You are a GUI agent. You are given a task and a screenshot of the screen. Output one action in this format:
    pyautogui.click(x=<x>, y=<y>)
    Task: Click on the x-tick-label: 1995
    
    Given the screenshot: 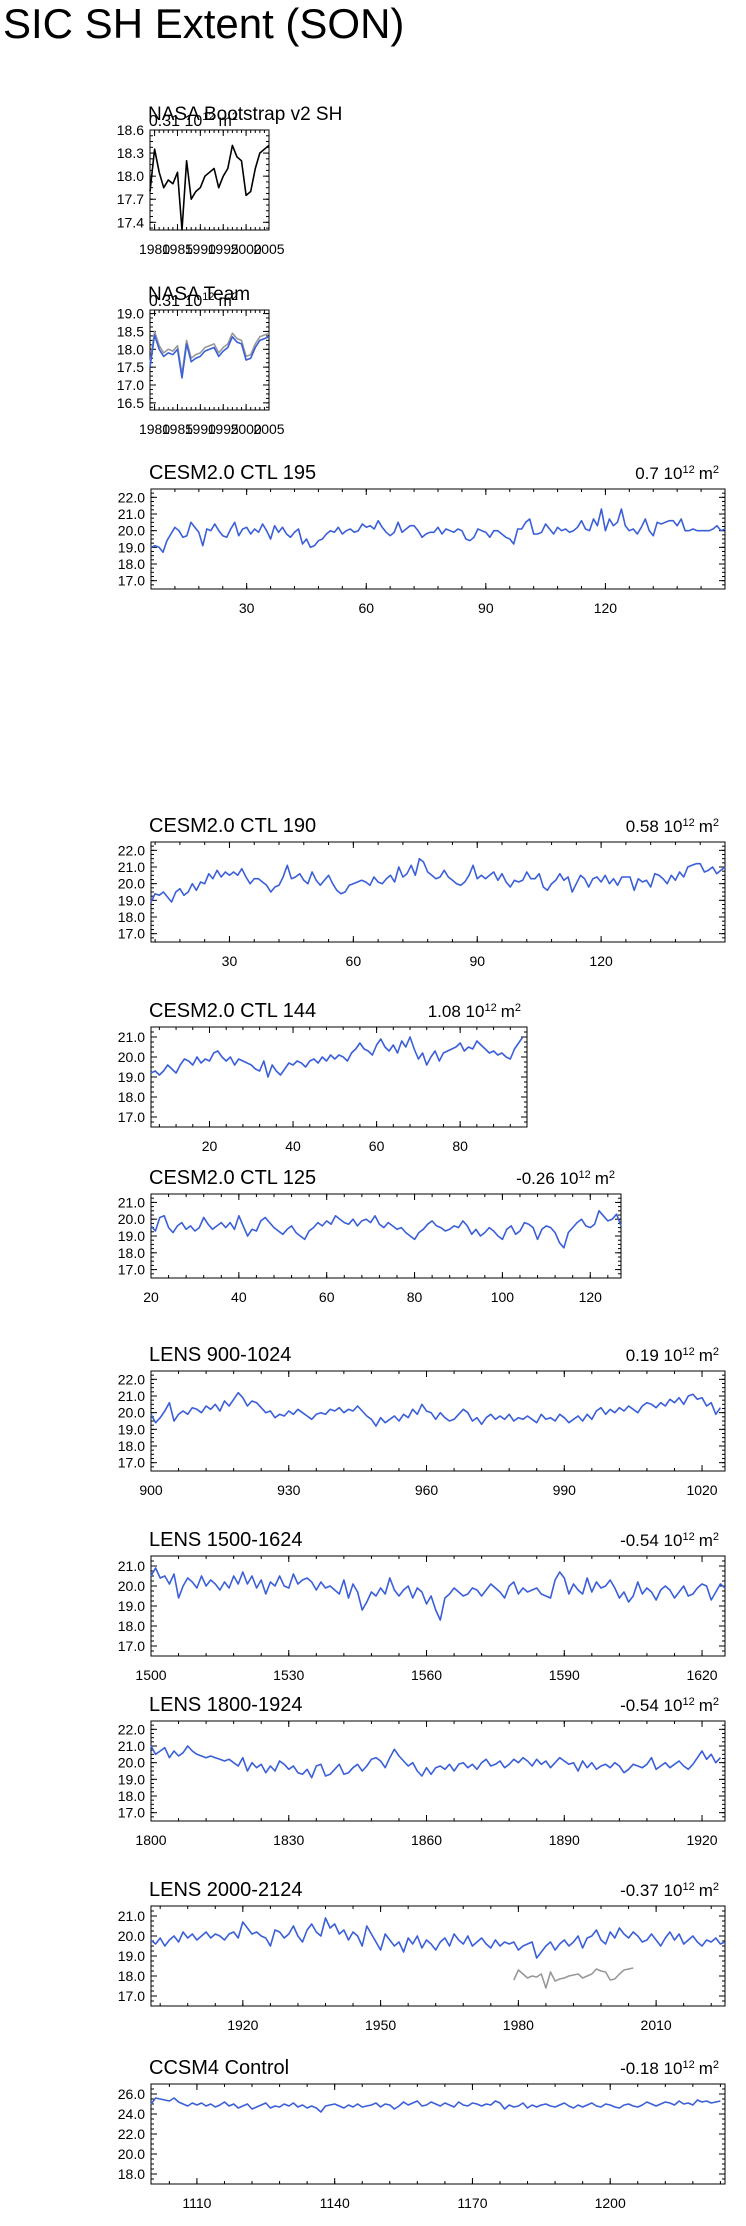 What is the action you would take?
    pyautogui.click(x=223, y=429)
    